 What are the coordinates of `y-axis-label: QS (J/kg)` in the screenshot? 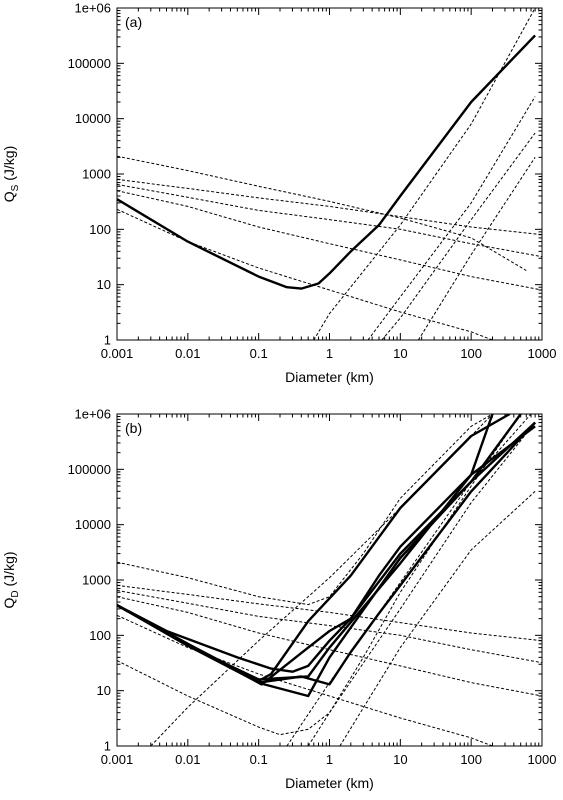 It's located at (11, 174).